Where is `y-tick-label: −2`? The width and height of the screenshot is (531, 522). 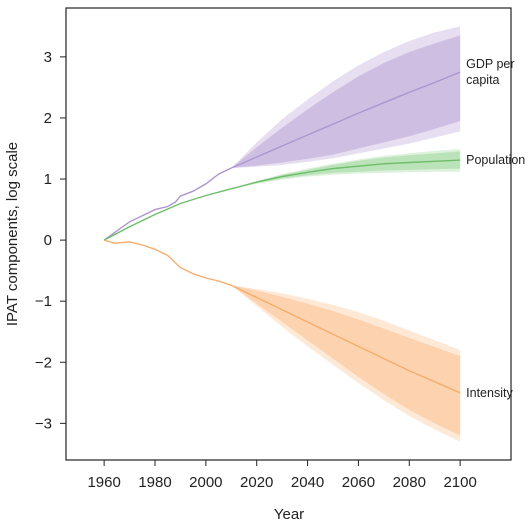 y-tick-label: −2 is located at coordinates (43, 362).